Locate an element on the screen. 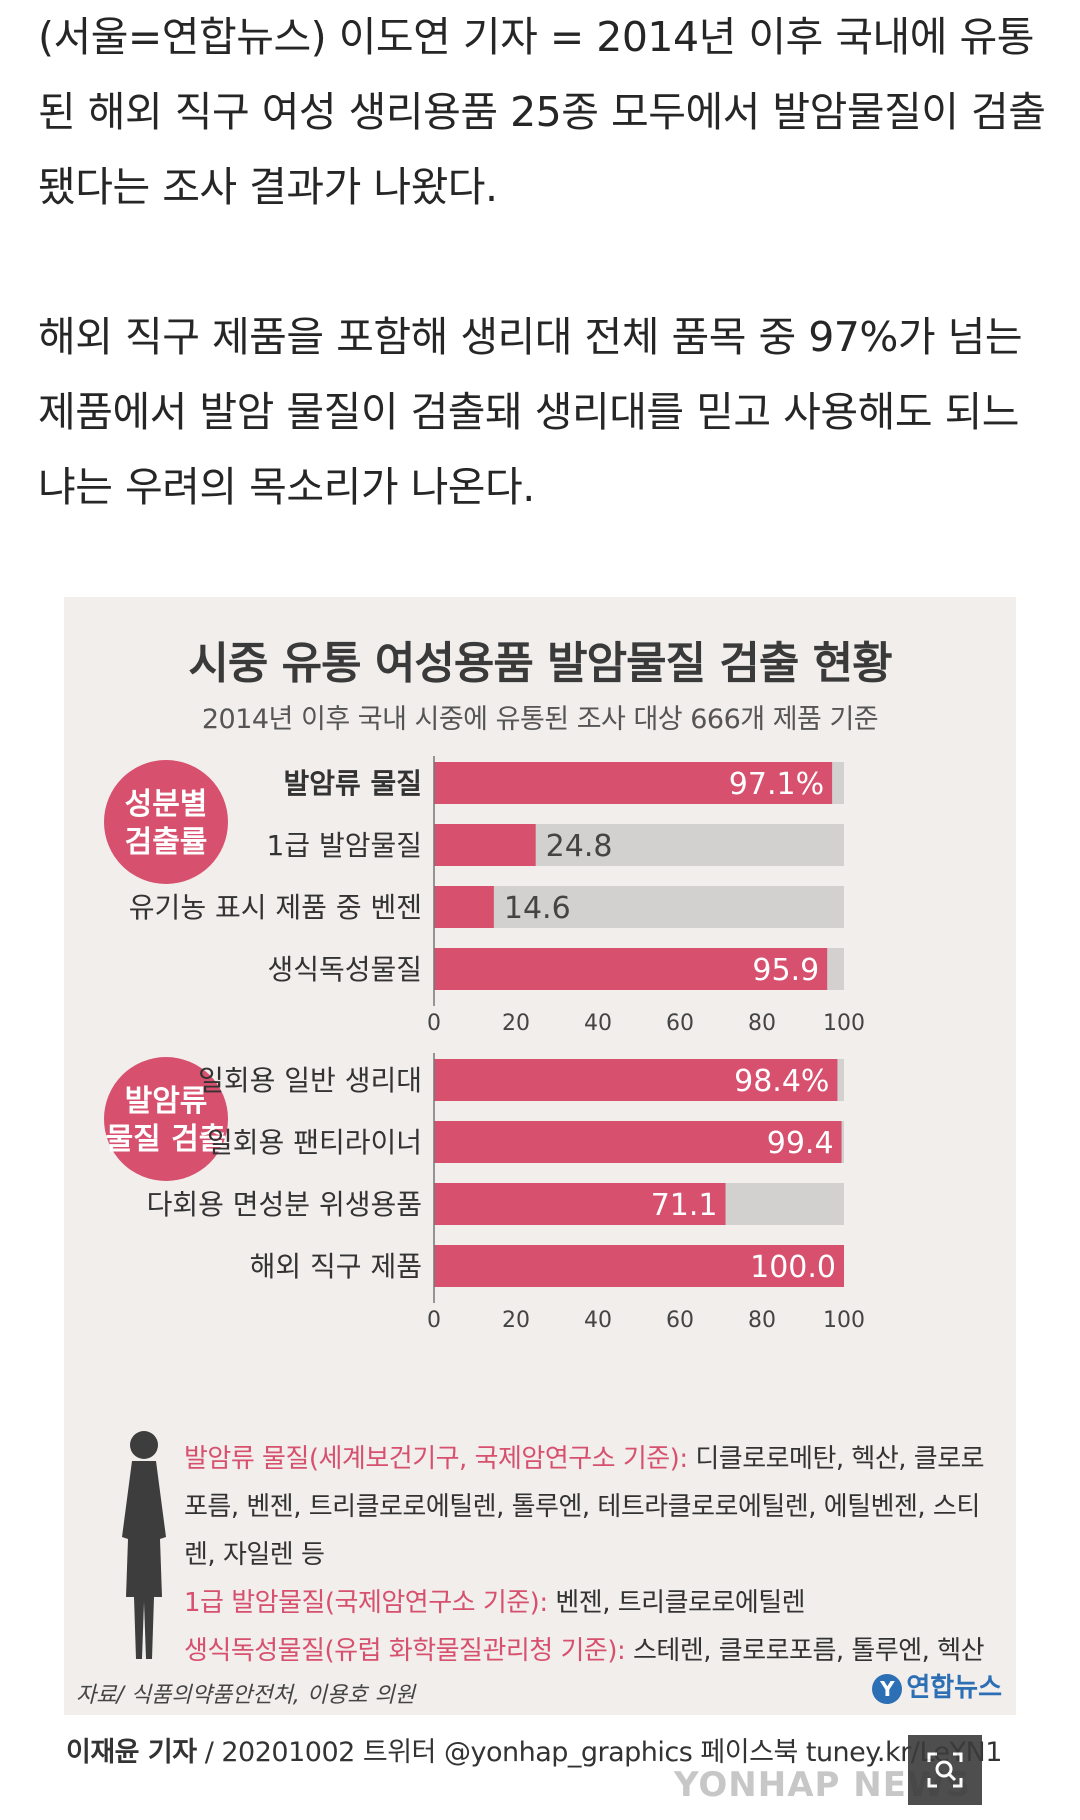 The width and height of the screenshot is (1080, 1820). category-label: 발암류 물질 is located at coordinates (352, 783).